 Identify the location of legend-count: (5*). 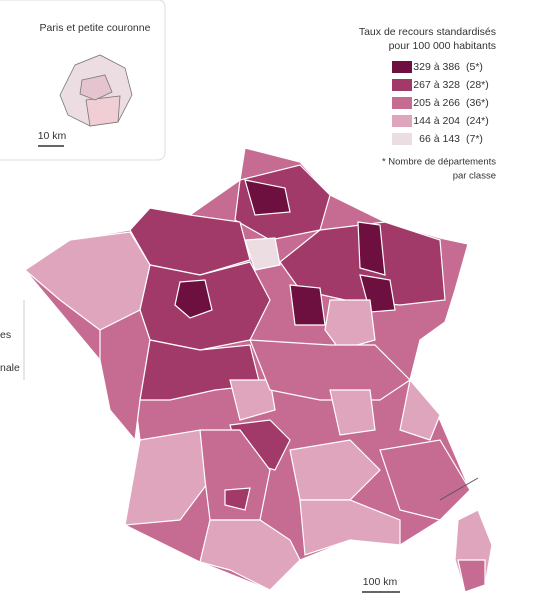
(474, 67).